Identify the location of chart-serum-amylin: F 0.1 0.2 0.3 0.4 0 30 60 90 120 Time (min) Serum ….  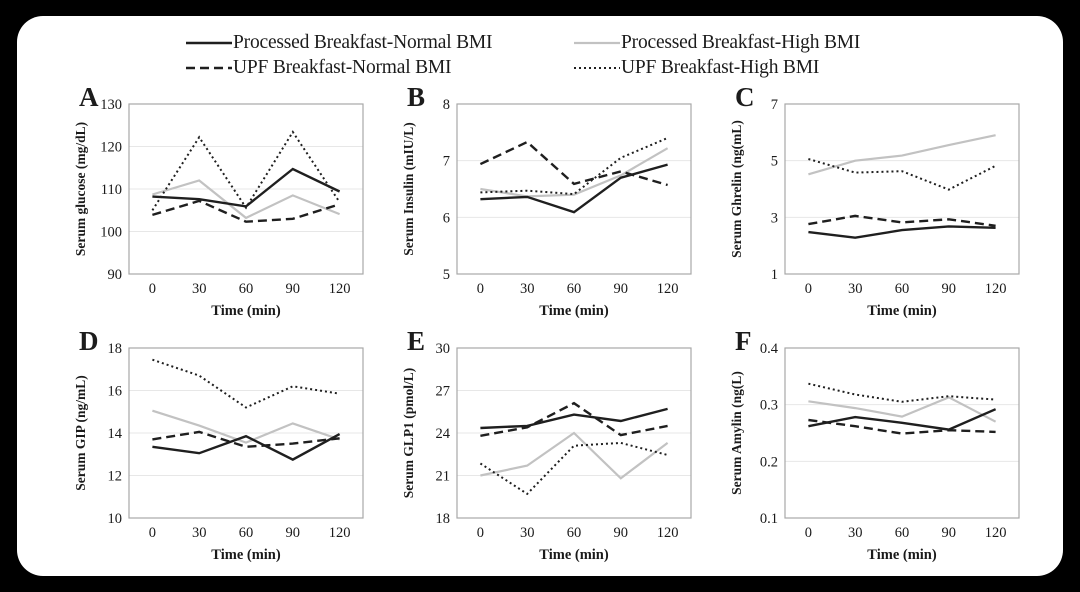
(881, 450).